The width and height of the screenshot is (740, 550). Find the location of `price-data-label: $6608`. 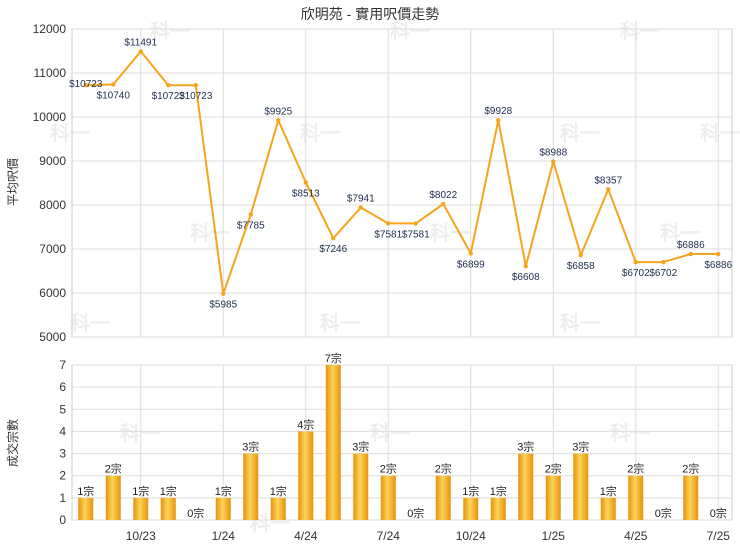

price-data-label: $6608 is located at coordinates (526, 277).